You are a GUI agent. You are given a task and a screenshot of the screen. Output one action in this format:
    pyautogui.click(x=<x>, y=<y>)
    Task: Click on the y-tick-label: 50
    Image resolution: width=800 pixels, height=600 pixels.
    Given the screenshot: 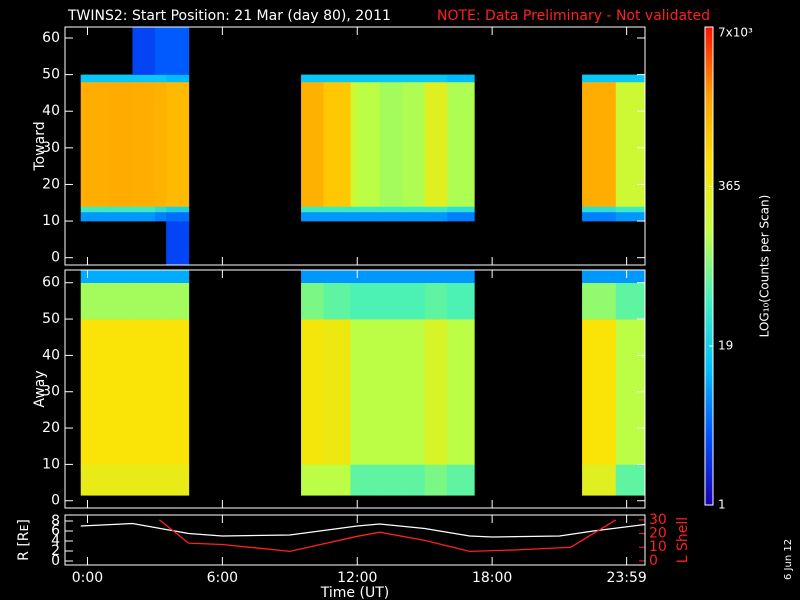 What is the action you would take?
    pyautogui.click(x=51, y=319)
    